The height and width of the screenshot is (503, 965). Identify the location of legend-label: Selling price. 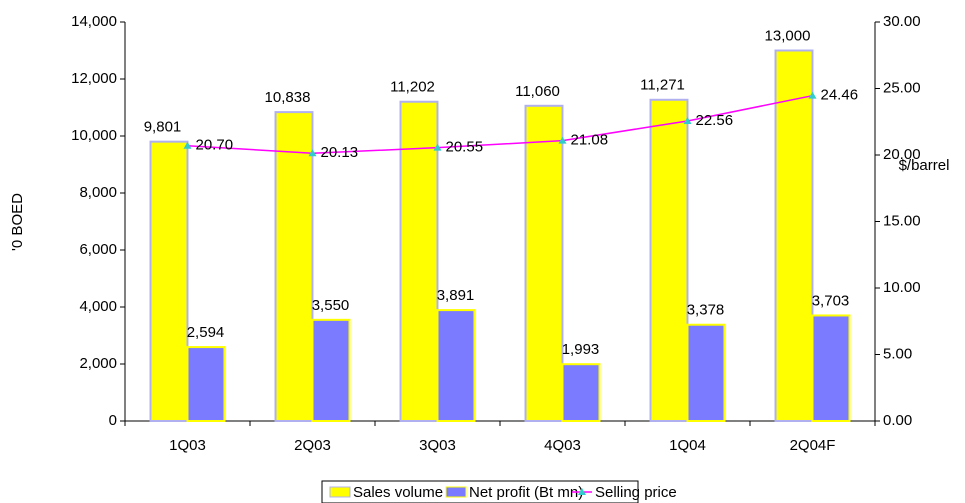
(636, 492).